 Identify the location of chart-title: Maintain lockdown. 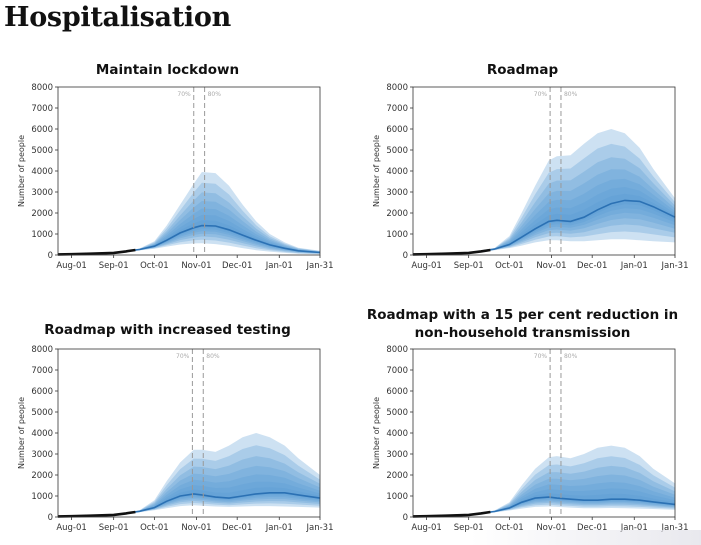
(167, 70).